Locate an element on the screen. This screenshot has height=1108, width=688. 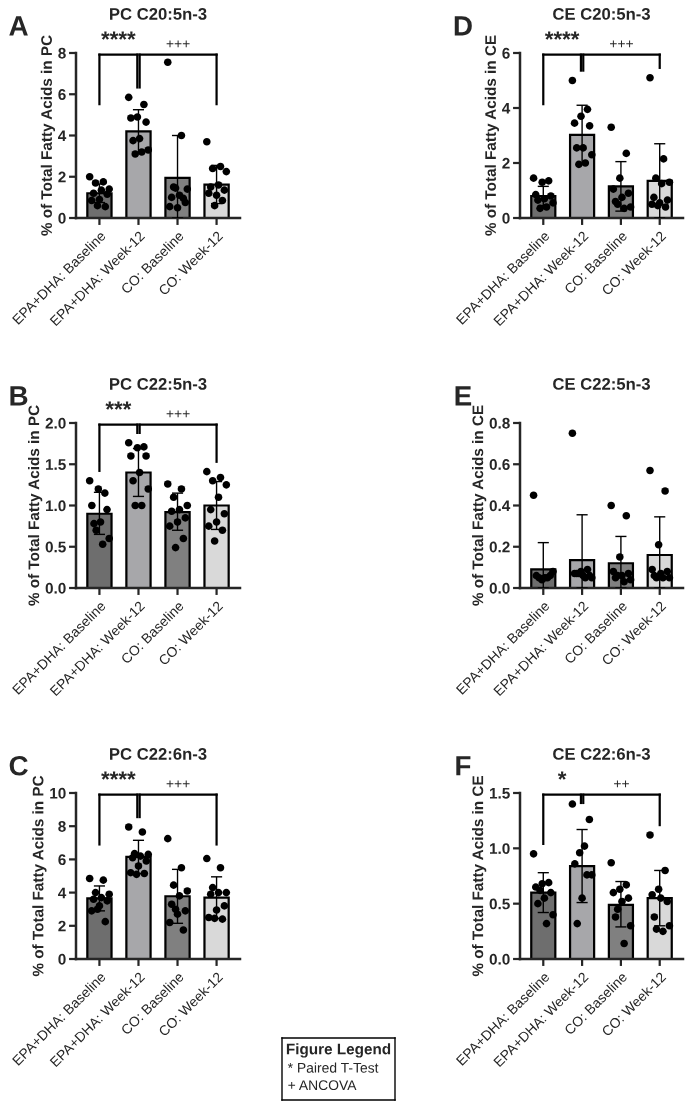
text: B is located at coordinates (19, 396).